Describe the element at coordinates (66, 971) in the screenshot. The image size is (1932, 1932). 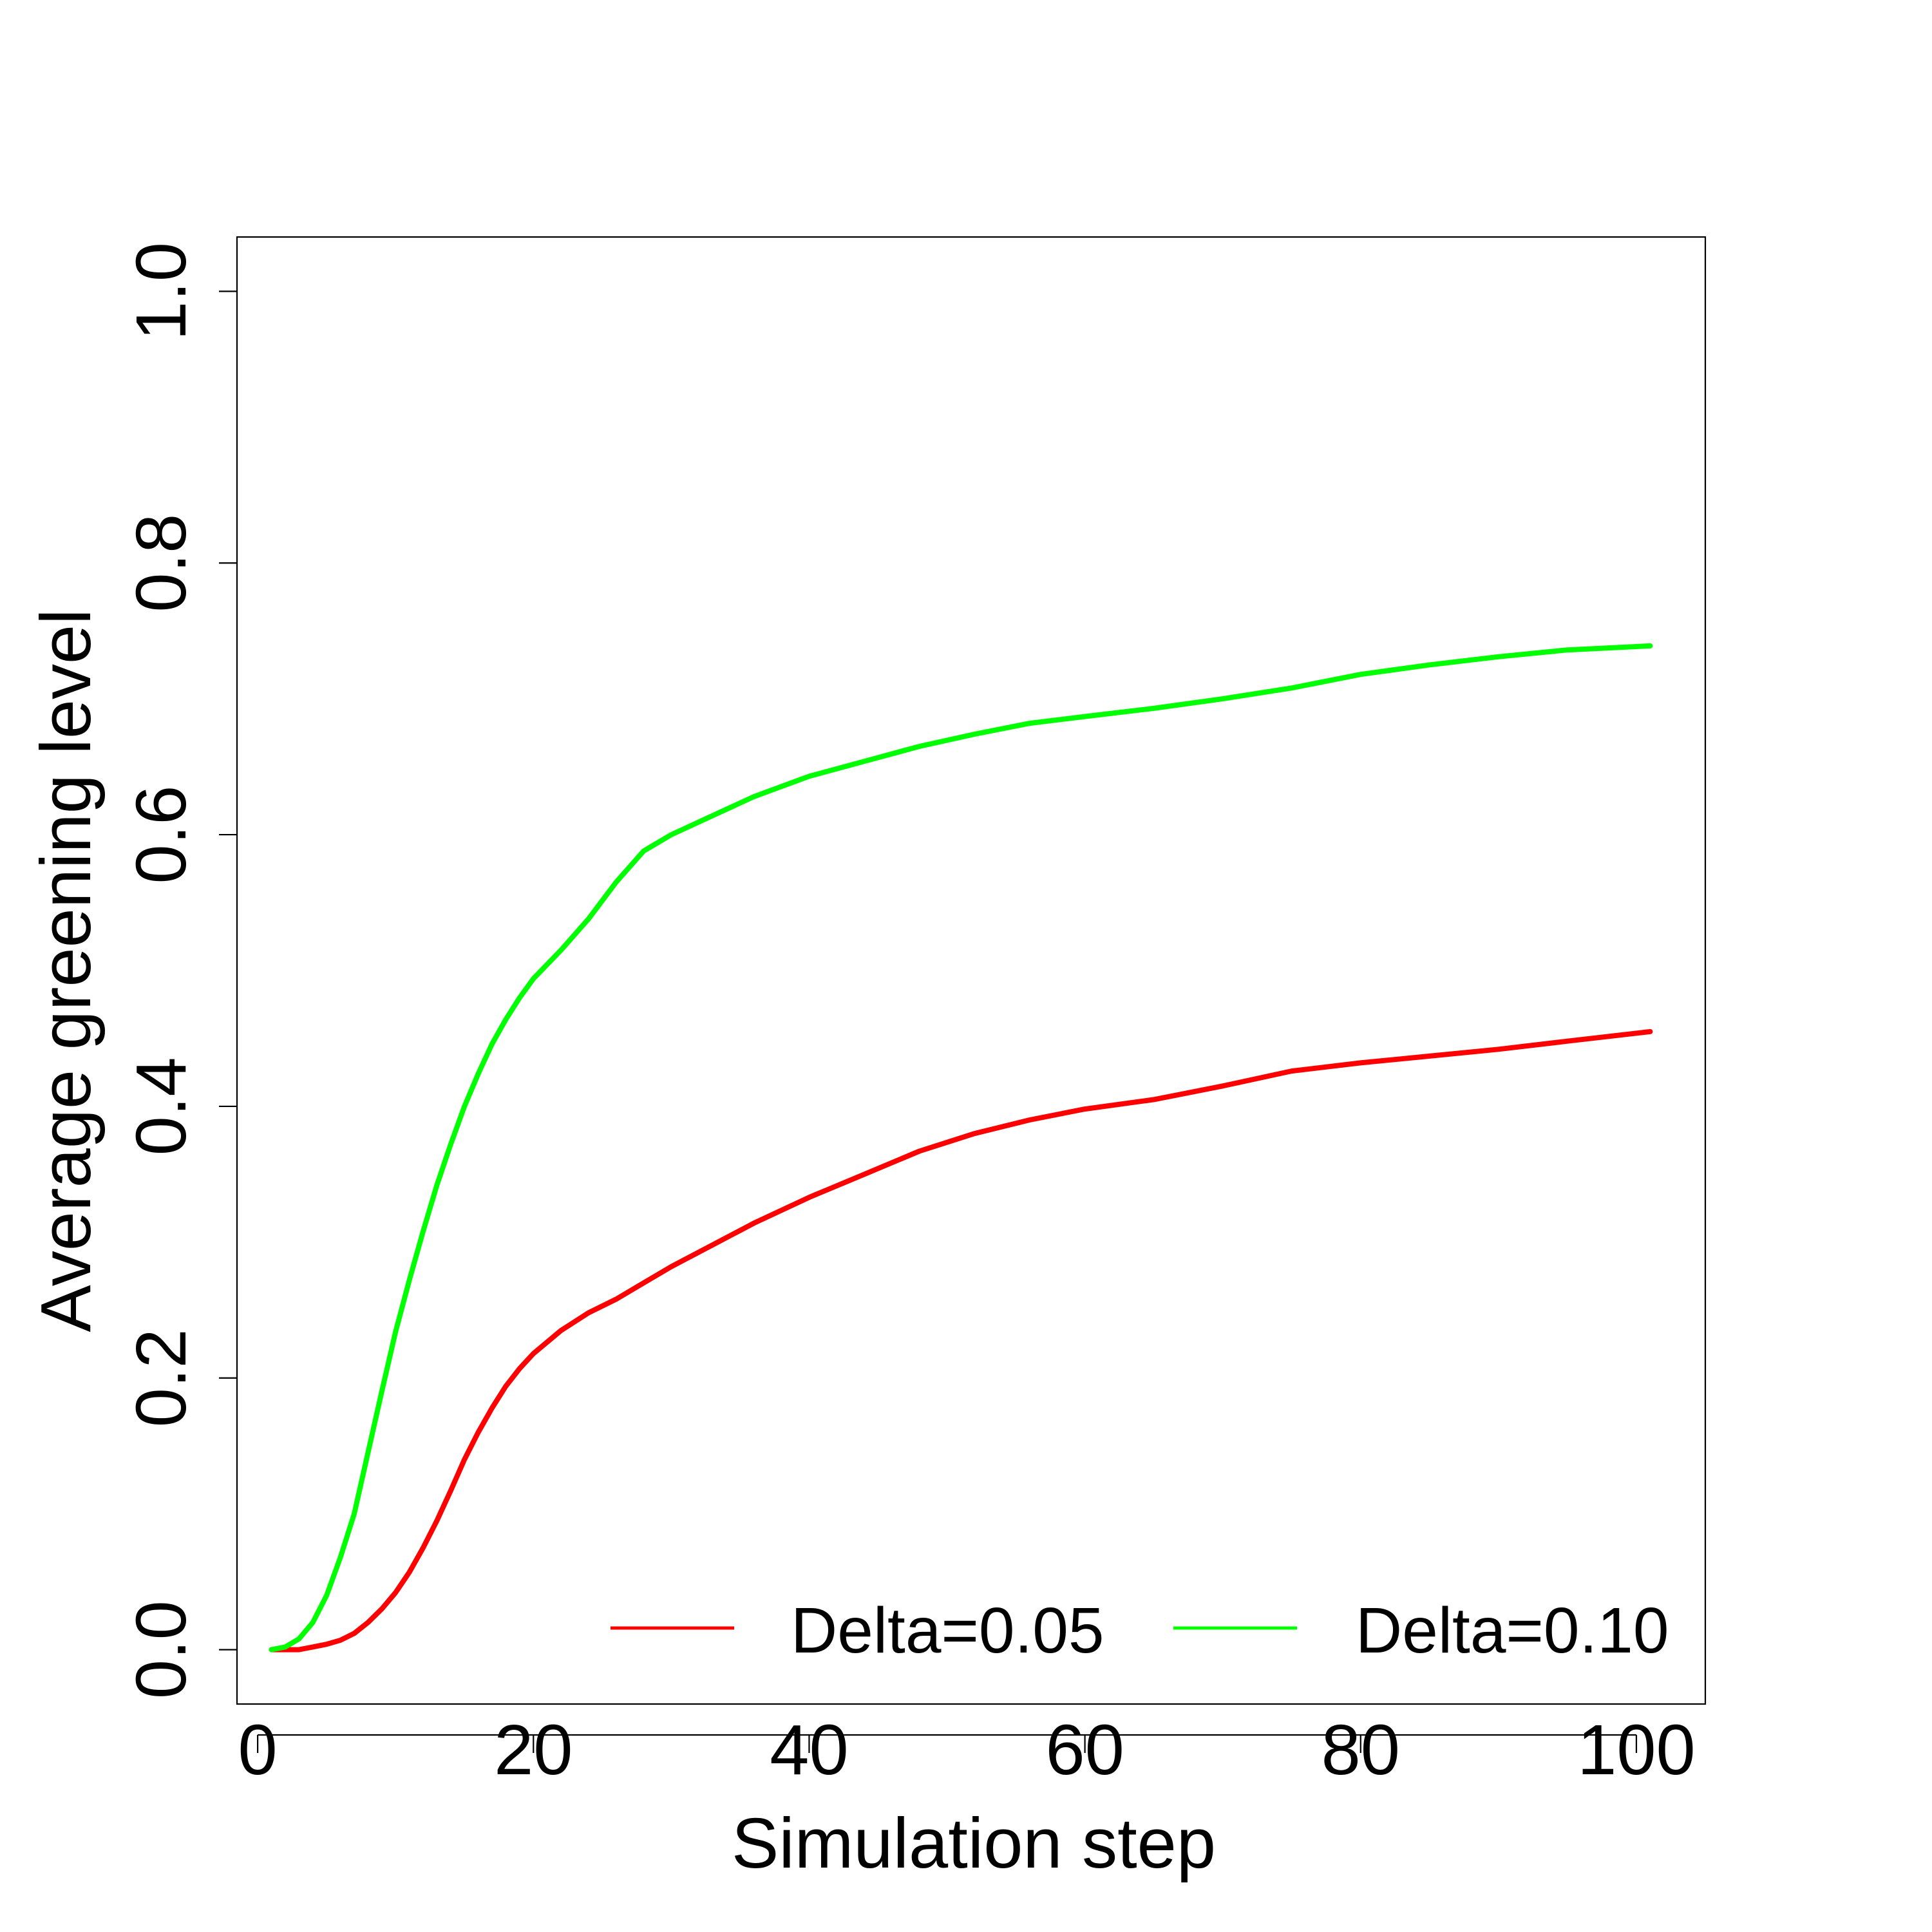
I see `y-axis-label: Average greening level` at that location.